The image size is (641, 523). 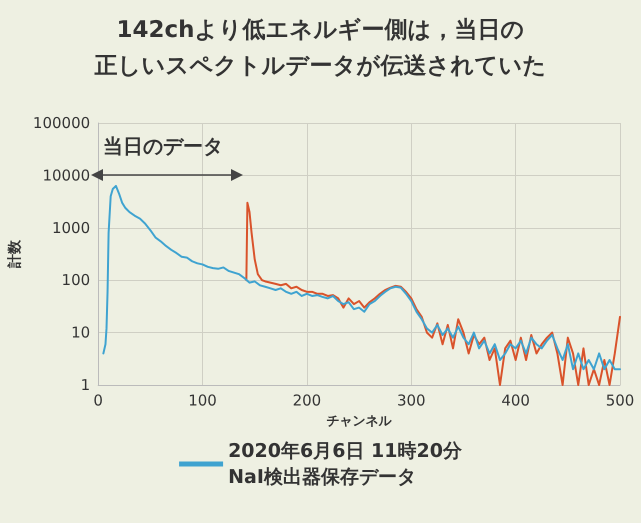 I want to click on x-tick-label: 400, so click(x=515, y=401).